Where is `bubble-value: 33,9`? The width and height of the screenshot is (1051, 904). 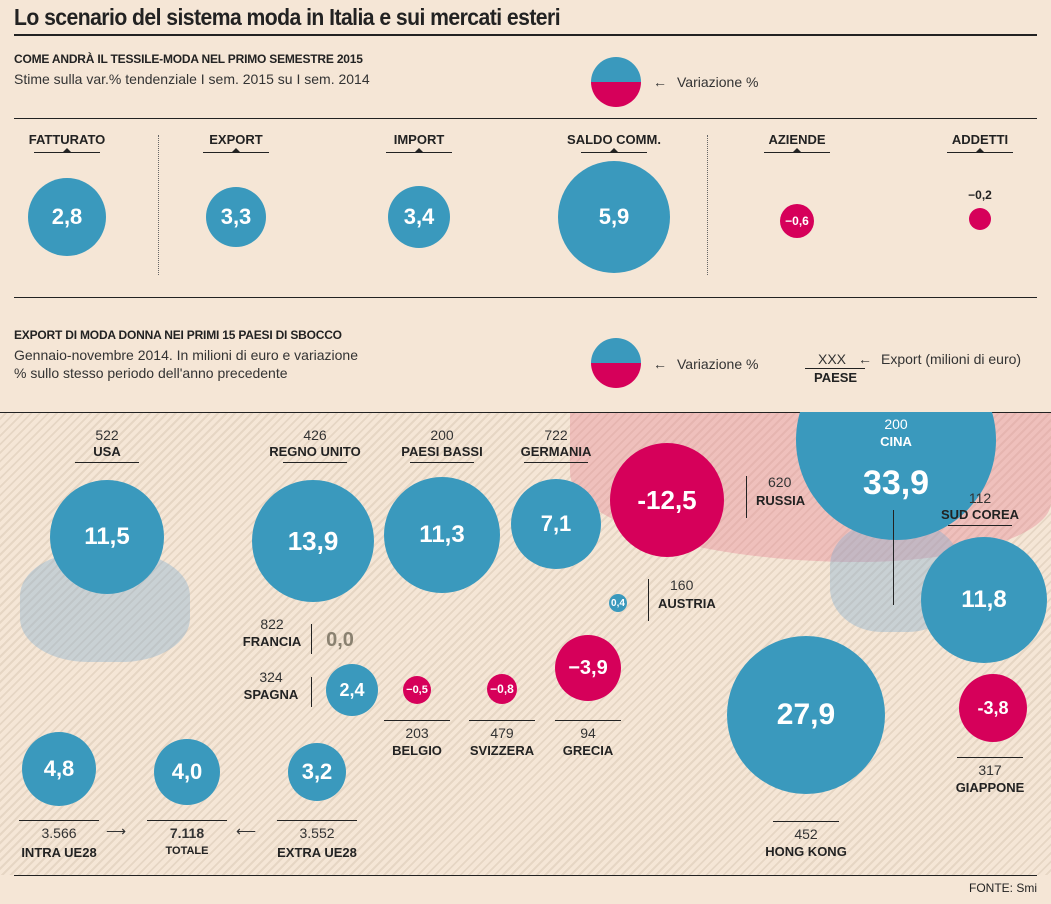 bubble-value: 33,9 is located at coordinates (896, 483).